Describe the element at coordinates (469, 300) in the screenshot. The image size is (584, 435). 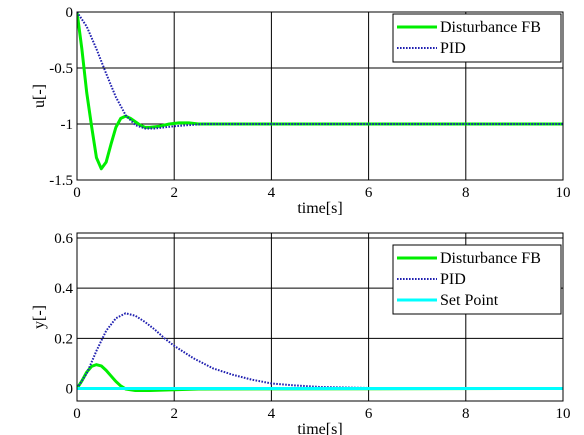
I see `legend-label: Set Point` at that location.